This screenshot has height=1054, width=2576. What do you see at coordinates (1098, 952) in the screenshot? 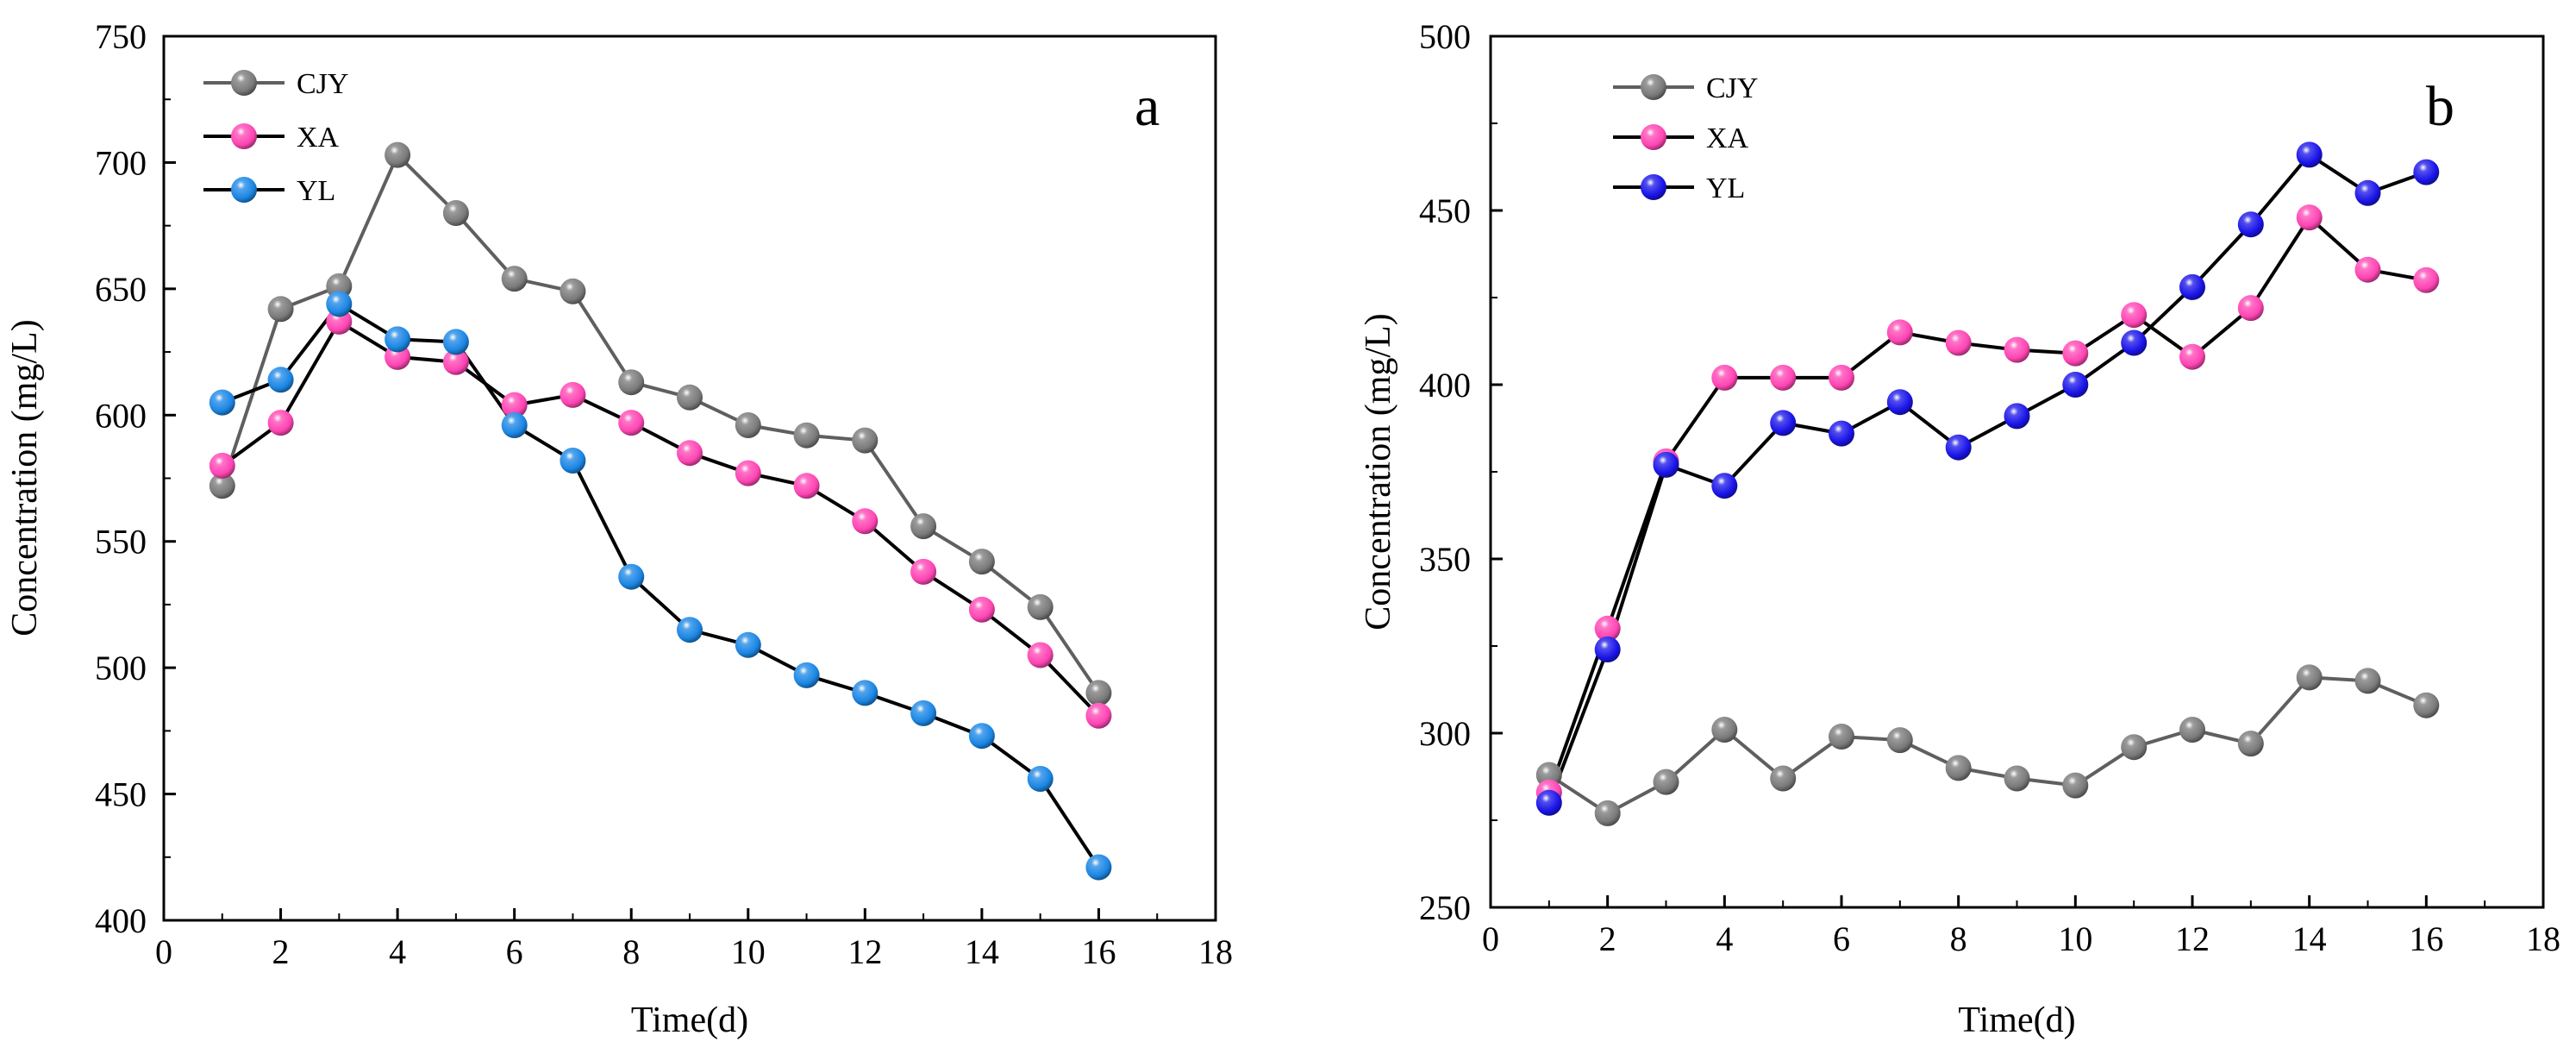
I see `x-tick-label: 16` at bounding box center [1098, 952].